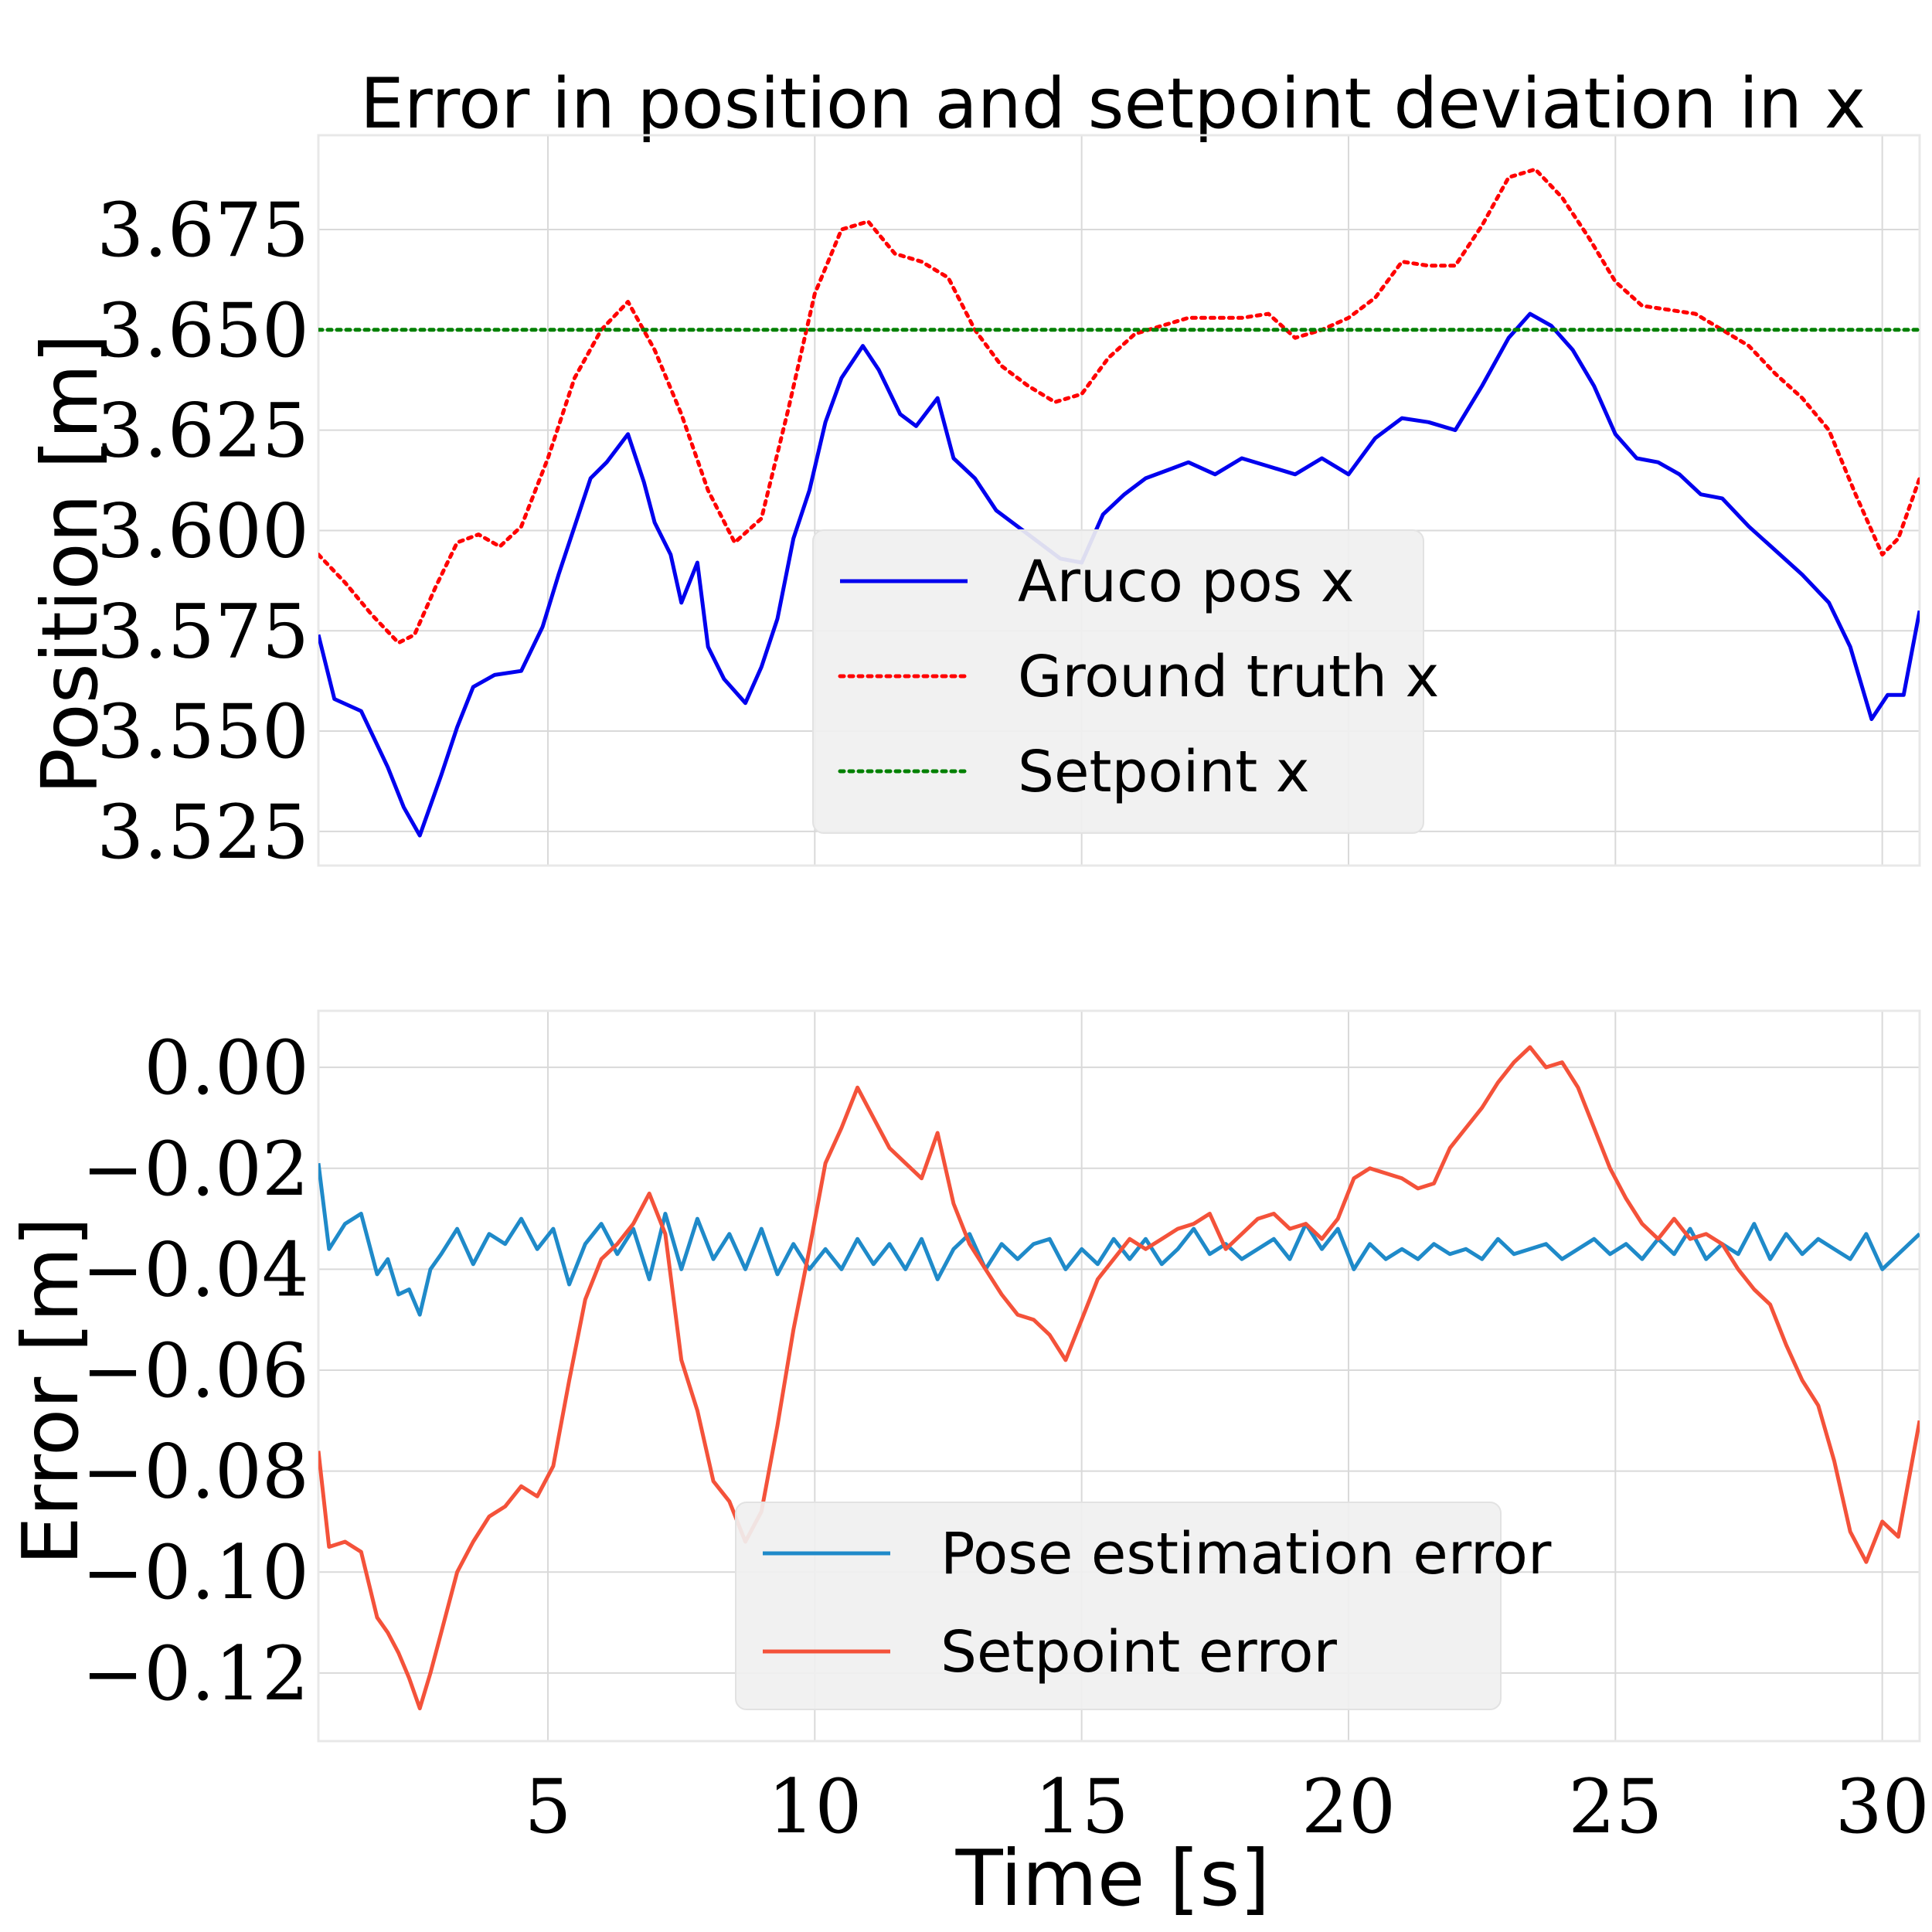  What do you see at coordinates (1164, 772) in the screenshot?
I see `legend-label: Setpoint x` at bounding box center [1164, 772].